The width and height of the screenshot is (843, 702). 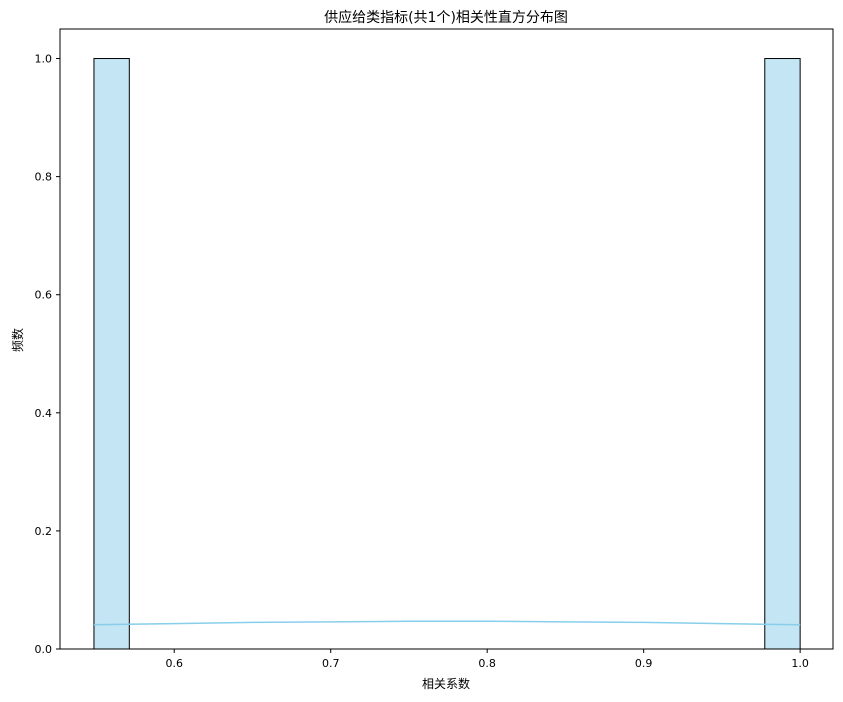 I want to click on x-tick-label-0: 0.6, so click(x=174, y=663).